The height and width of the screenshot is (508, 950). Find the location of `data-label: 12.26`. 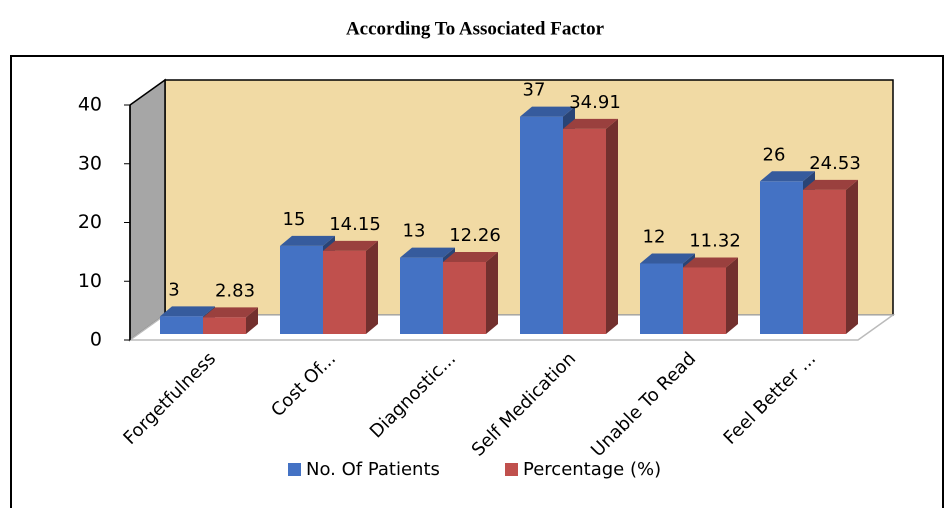

data-label: 12.26 is located at coordinates (475, 235).